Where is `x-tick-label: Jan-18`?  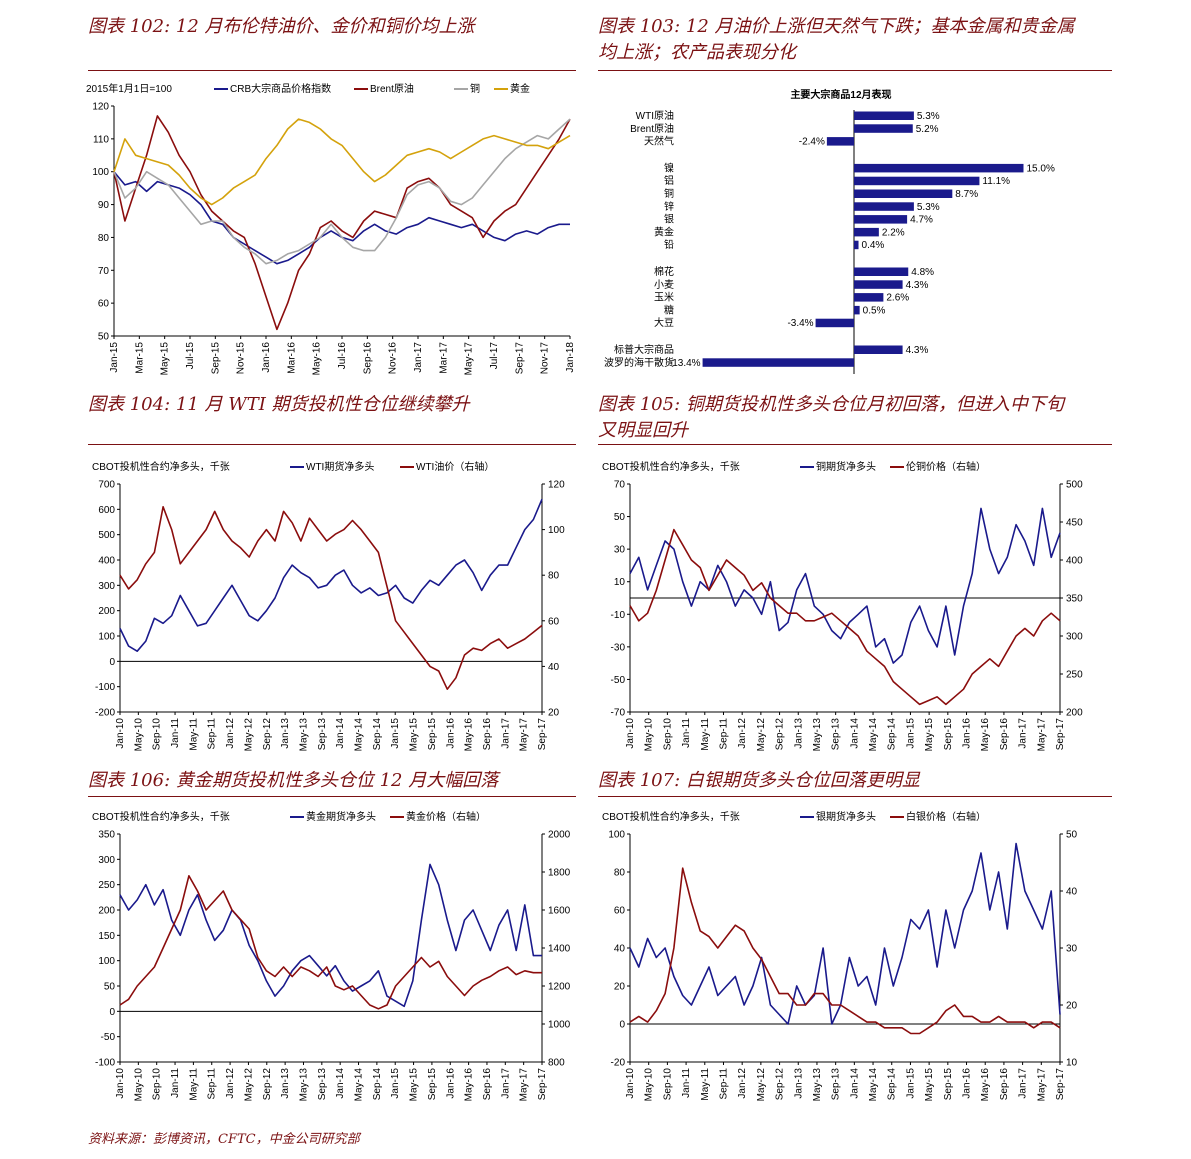 x-tick-label: Jan-18 is located at coordinates (570, 357).